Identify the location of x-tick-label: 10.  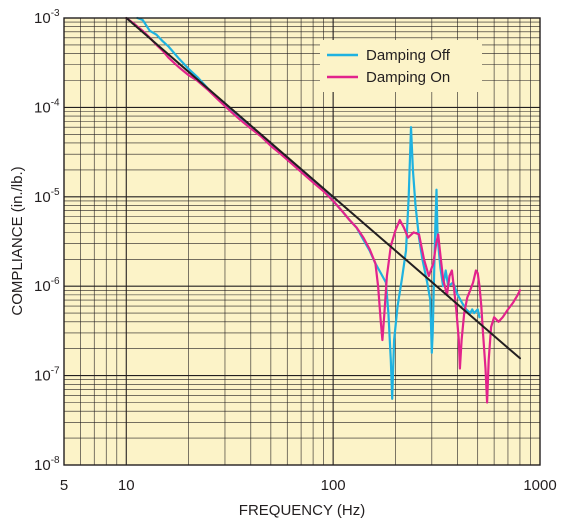
(126, 485).